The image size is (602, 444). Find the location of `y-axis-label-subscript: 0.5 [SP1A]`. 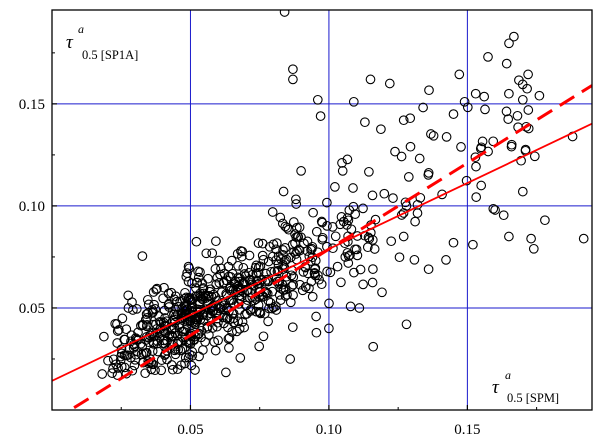

y-axis-label-subscript: 0.5 [SP1A] is located at coordinates (110, 55).